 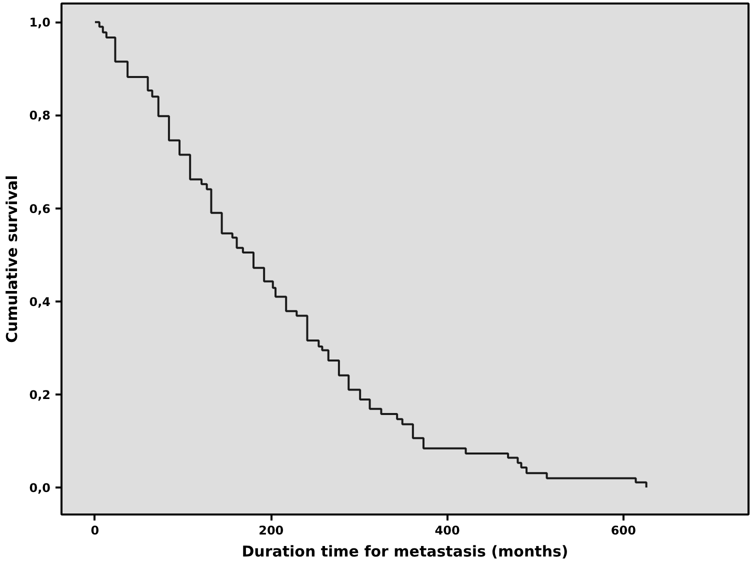 I want to click on y-axis-title: Cumulative survival, so click(x=12, y=259).